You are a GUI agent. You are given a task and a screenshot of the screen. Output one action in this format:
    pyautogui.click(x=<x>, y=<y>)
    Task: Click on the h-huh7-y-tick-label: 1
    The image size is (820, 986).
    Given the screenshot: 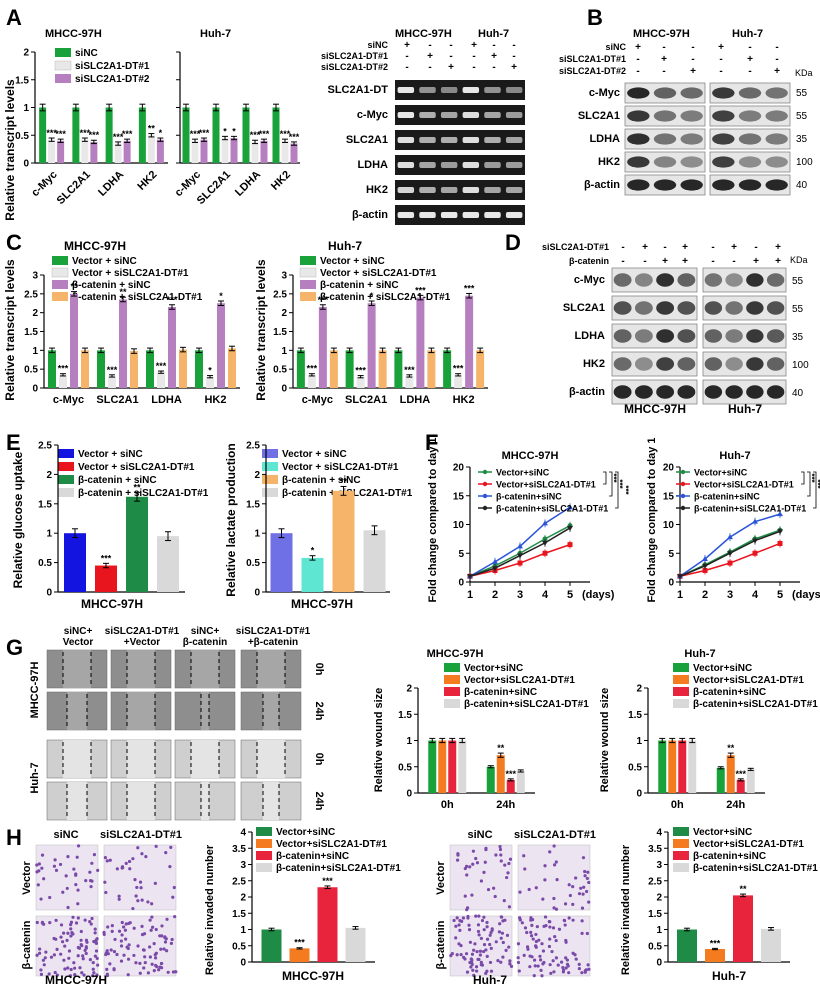 What is the action you would take?
    pyautogui.click(x=659, y=930)
    